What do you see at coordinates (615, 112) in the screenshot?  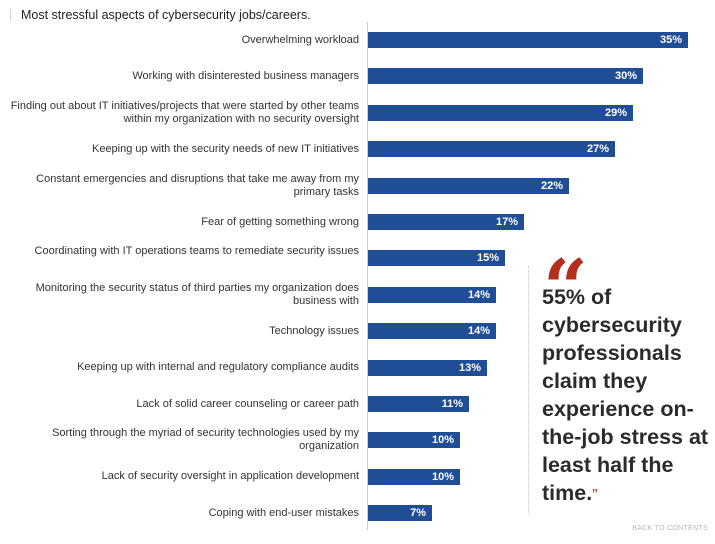 I see `data-label: 29%` at bounding box center [615, 112].